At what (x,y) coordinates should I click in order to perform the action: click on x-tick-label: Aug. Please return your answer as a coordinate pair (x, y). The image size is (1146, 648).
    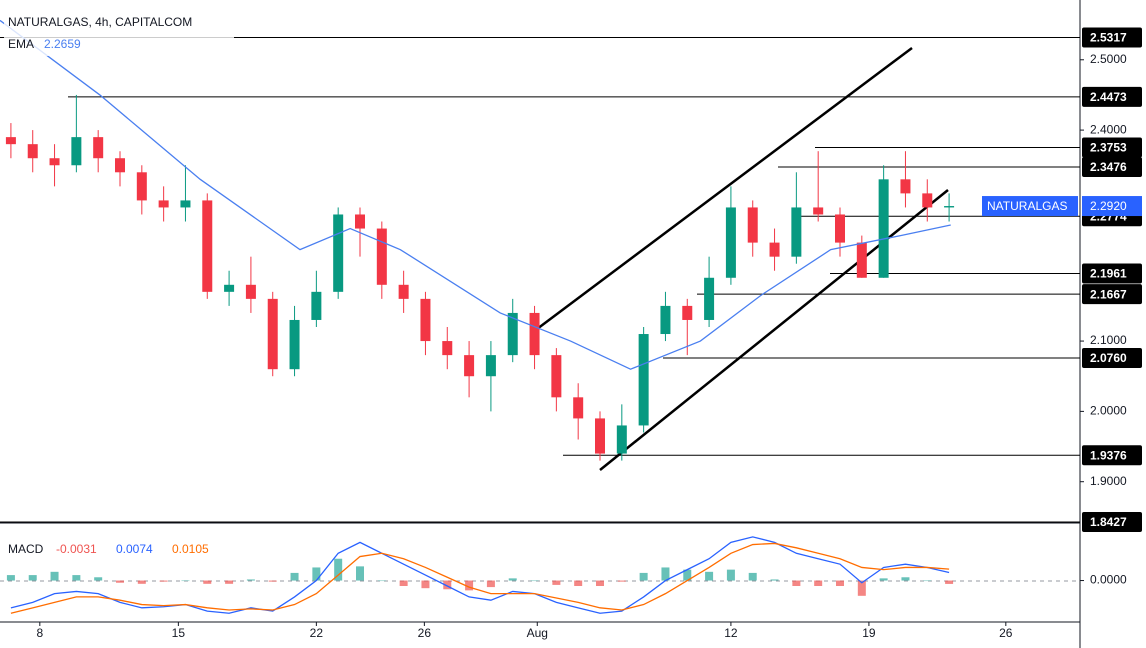
    Looking at the image, I should click on (537, 633).